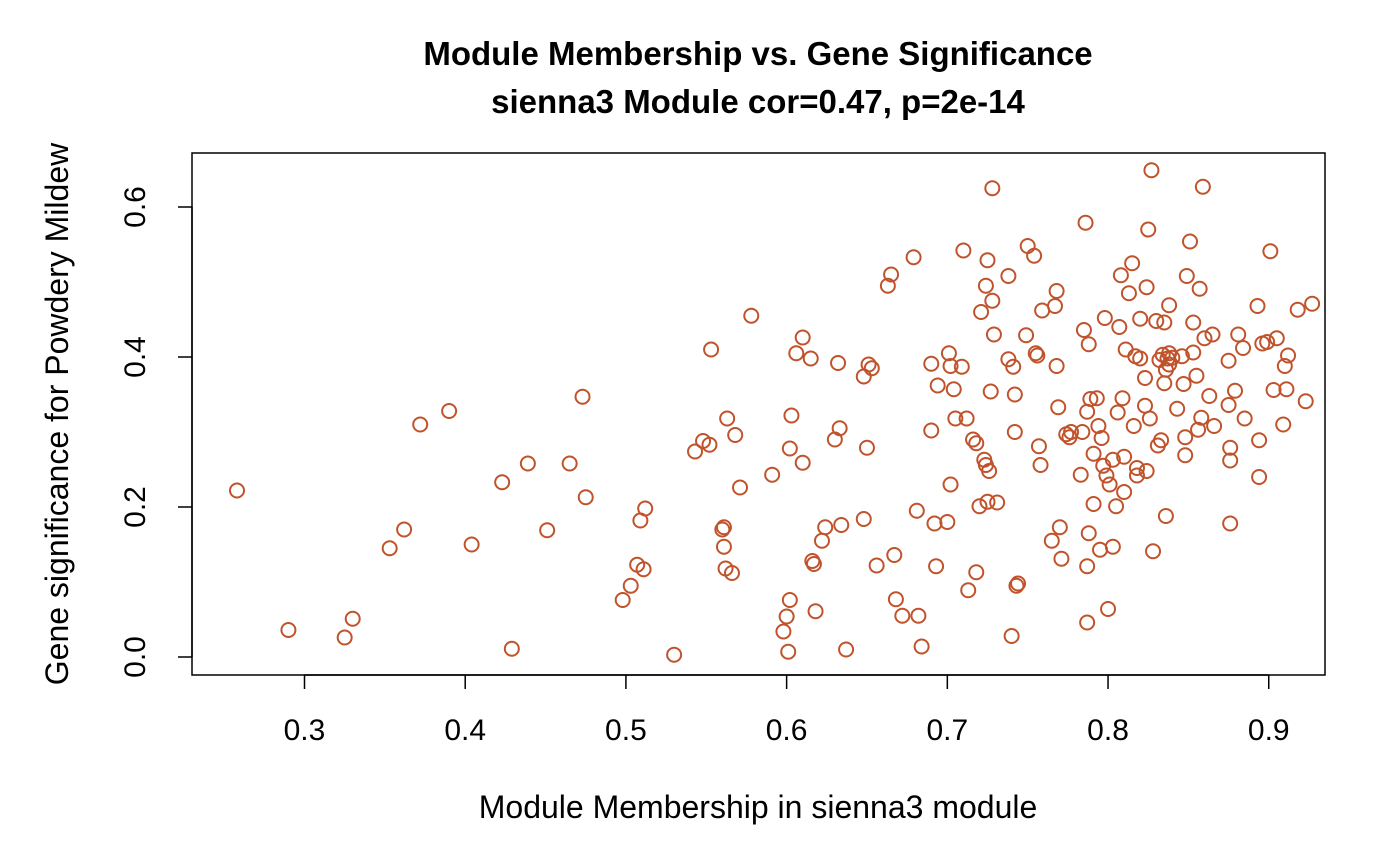  What do you see at coordinates (626, 730) in the screenshot?
I see `x-tick-label: 0.5` at bounding box center [626, 730].